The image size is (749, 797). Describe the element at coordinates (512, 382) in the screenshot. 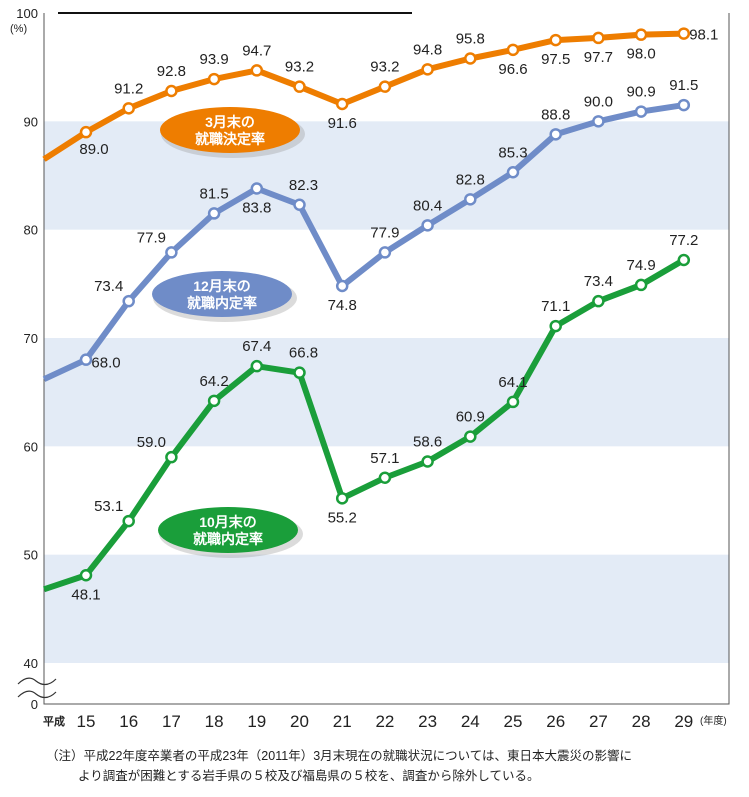

I see `data-label: 64.1` at that location.